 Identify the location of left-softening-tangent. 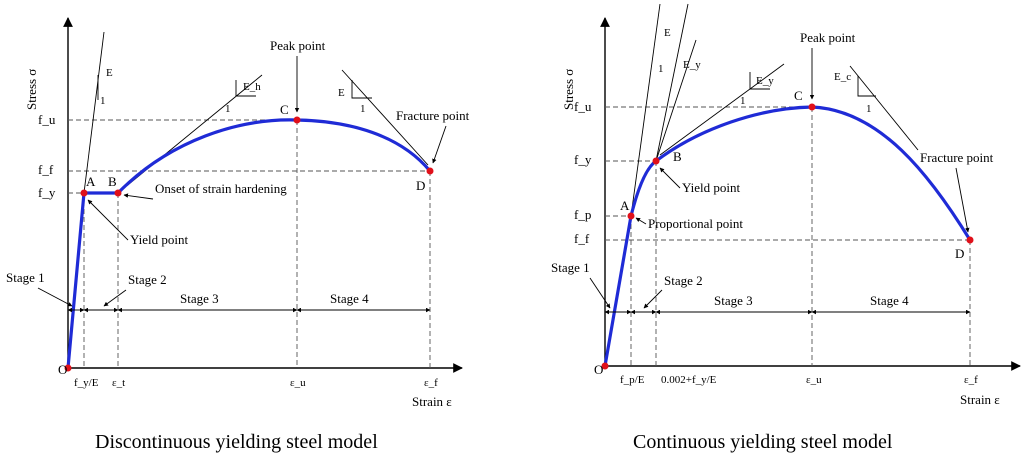
(385, 117).